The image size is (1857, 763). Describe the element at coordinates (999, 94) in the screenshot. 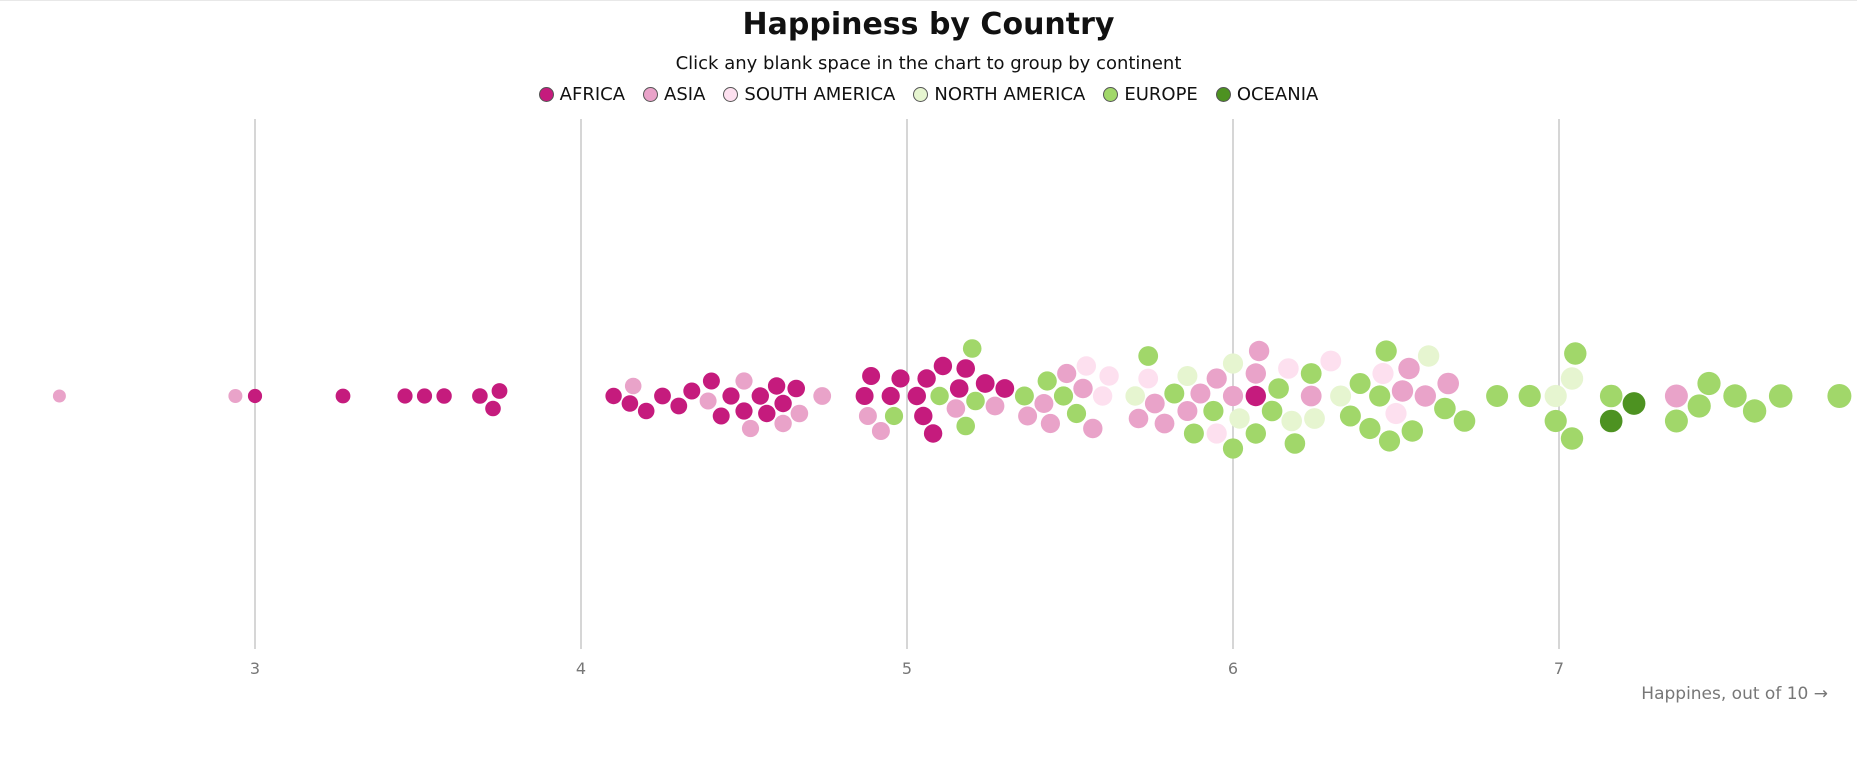

I see `legend-item-north-america: NORTH AMERICA` at that location.